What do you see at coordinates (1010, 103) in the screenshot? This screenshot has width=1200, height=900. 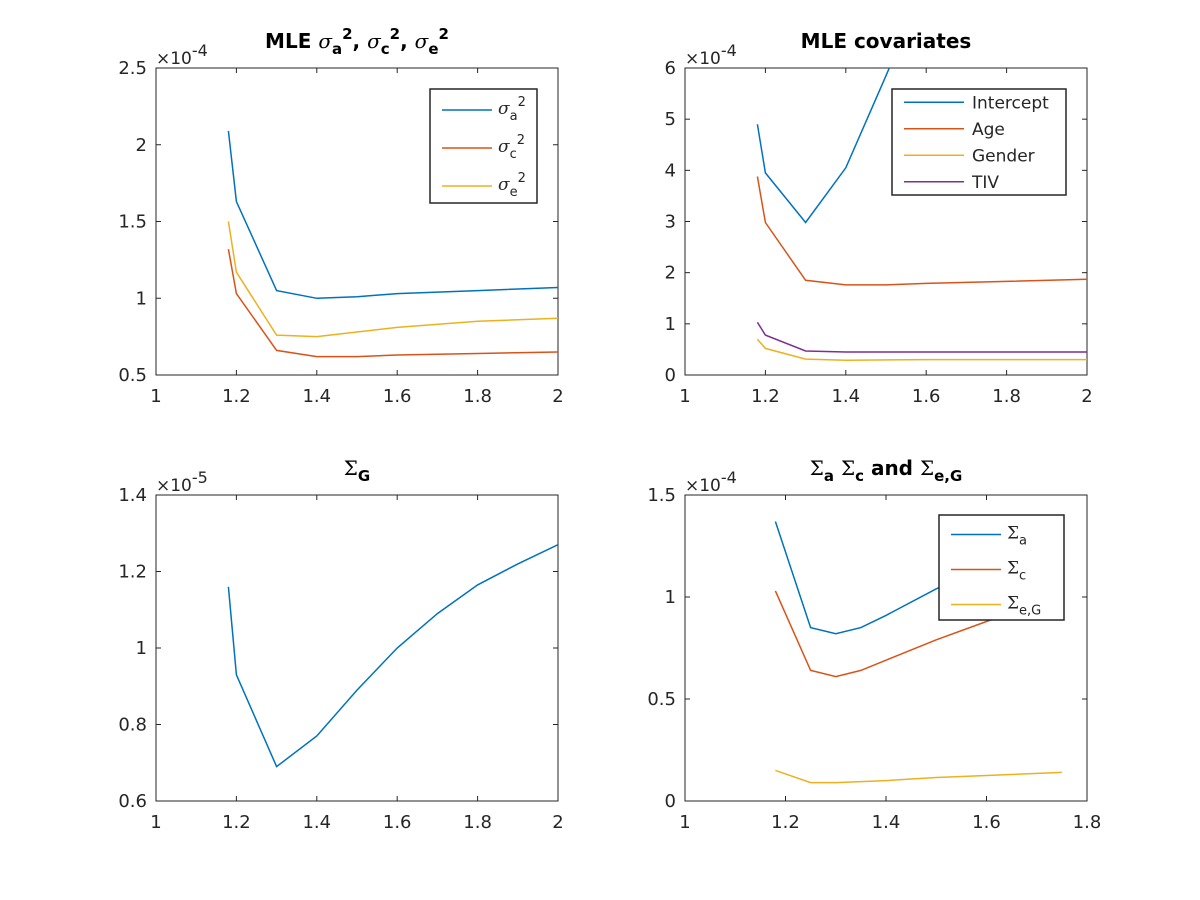 I see `legend-label: Intercept` at bounding box center [1010, 103].